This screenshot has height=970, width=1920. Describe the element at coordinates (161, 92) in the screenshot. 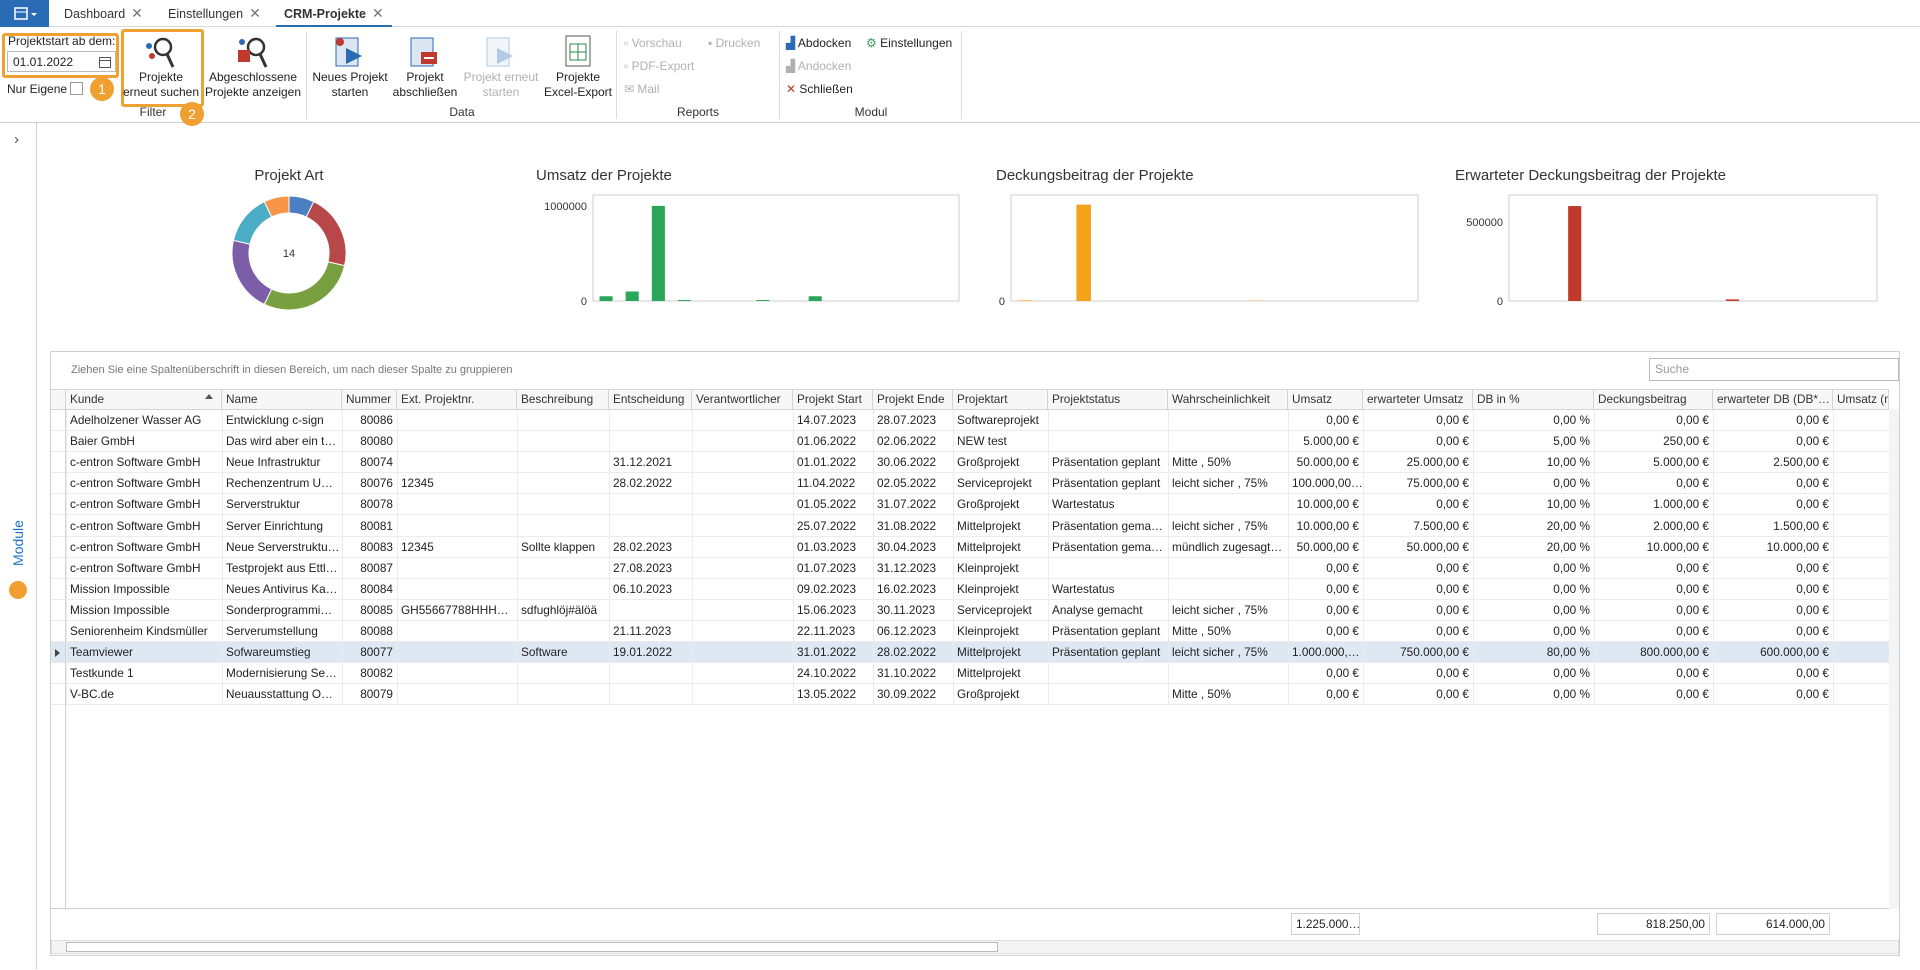

I see `label-line: erneut suchen` at that location.